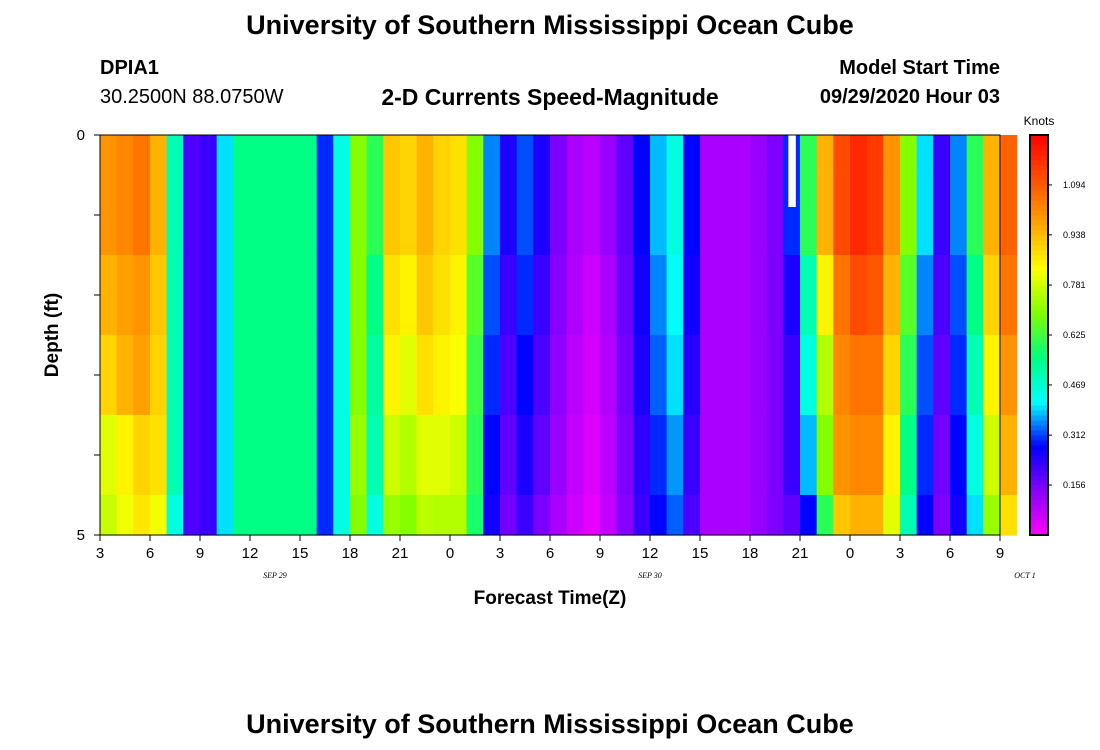 Image resolution: width=1100 pixels, height=750 pixels. I want to click on colorbar-tick-label: 0.469, so click(1074, 385).